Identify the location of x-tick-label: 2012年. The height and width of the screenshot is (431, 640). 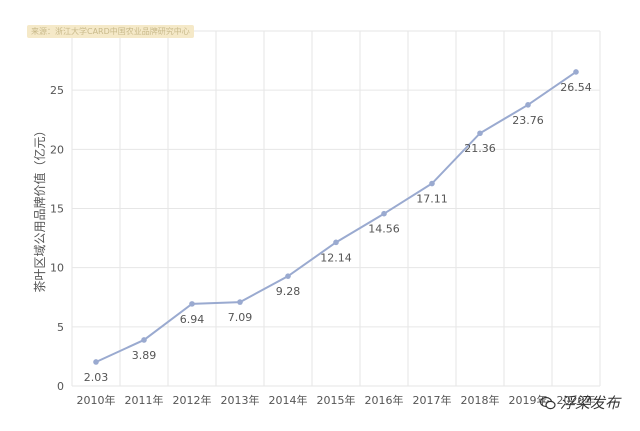
(192, 400).